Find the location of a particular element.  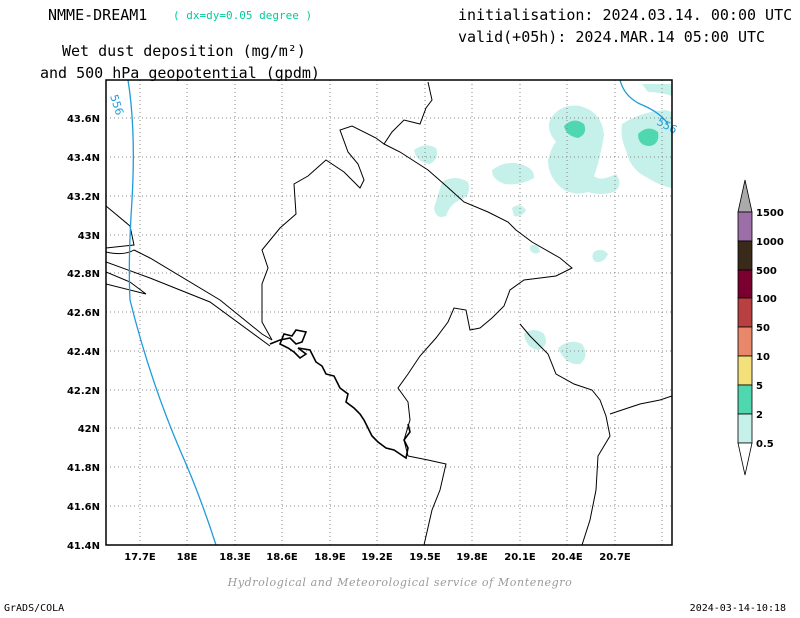

legend-label: 10 is located at coordinates (763, 357).